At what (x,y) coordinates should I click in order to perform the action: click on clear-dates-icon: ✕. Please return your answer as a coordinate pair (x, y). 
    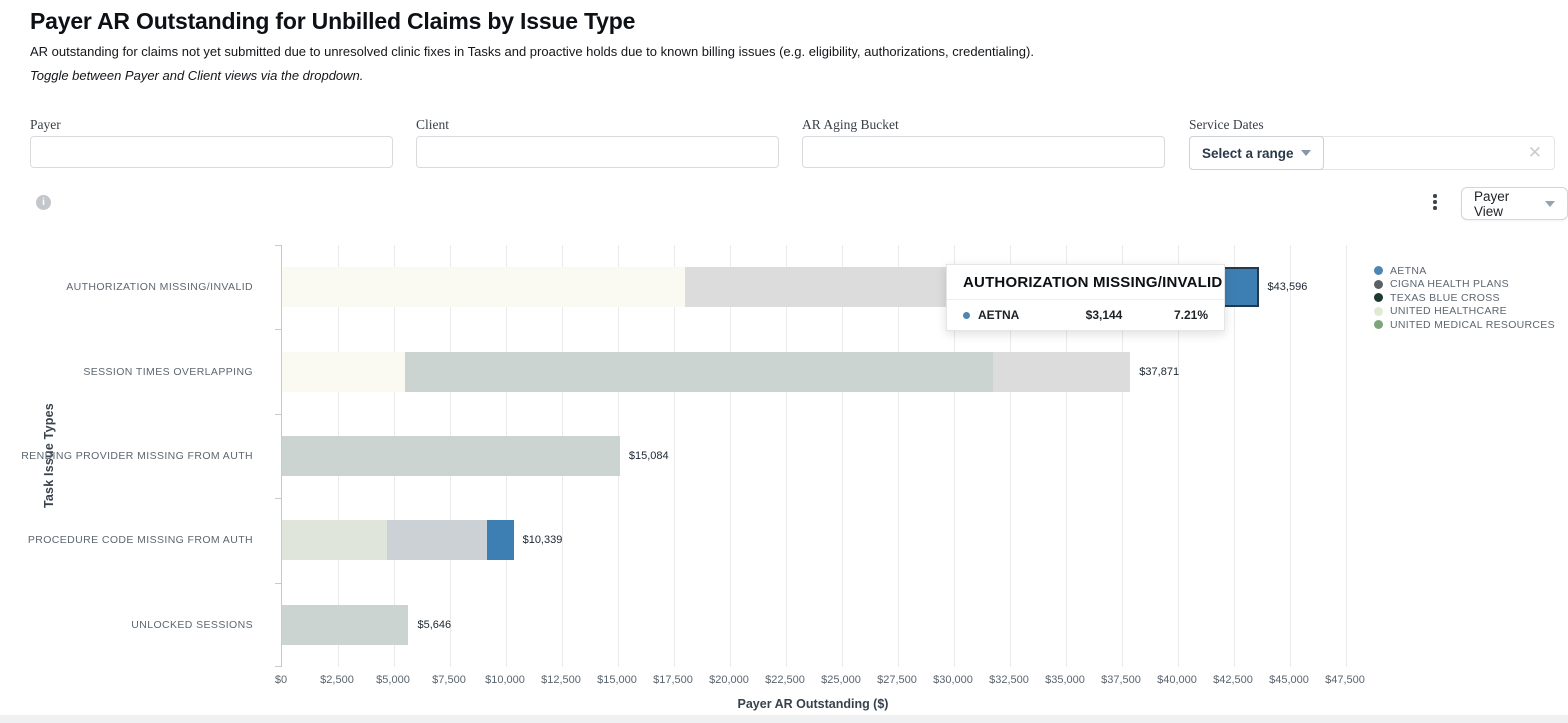
    Looking at the image, I should click on (1534, 152).